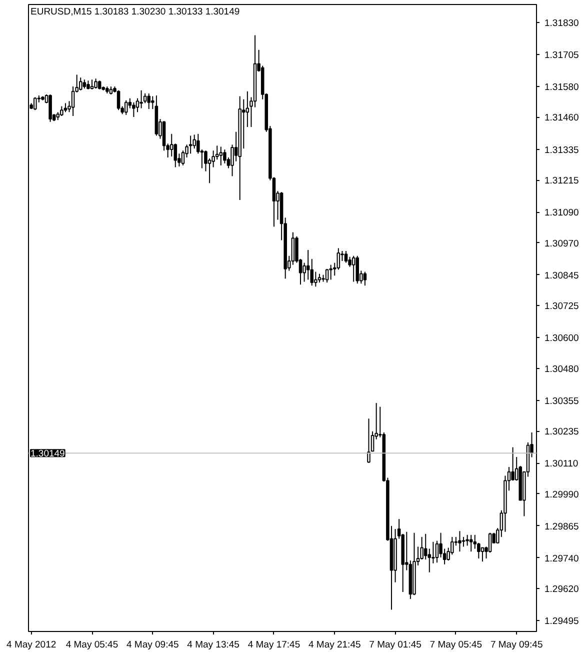 The width and height of the screenshot is (581, 653). I want to click on y-tick-label: 1.31090, so click(561, 213).